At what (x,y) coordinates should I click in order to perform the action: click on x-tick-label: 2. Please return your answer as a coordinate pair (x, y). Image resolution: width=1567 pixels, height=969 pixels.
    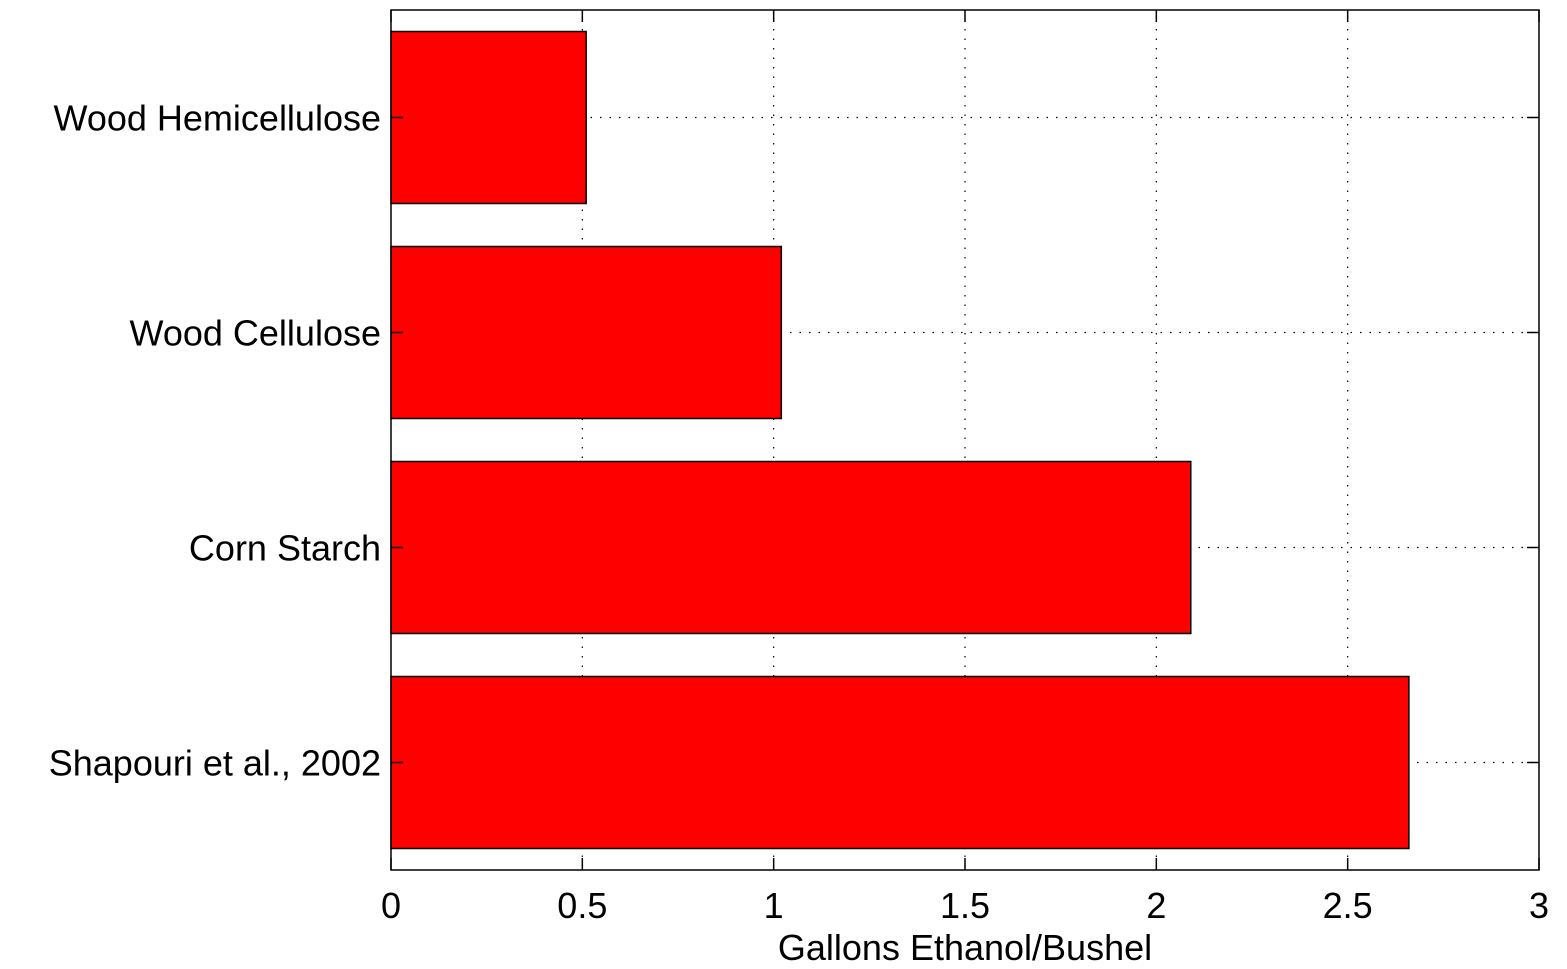
    Looking at the image, I should click on (1156, 905).